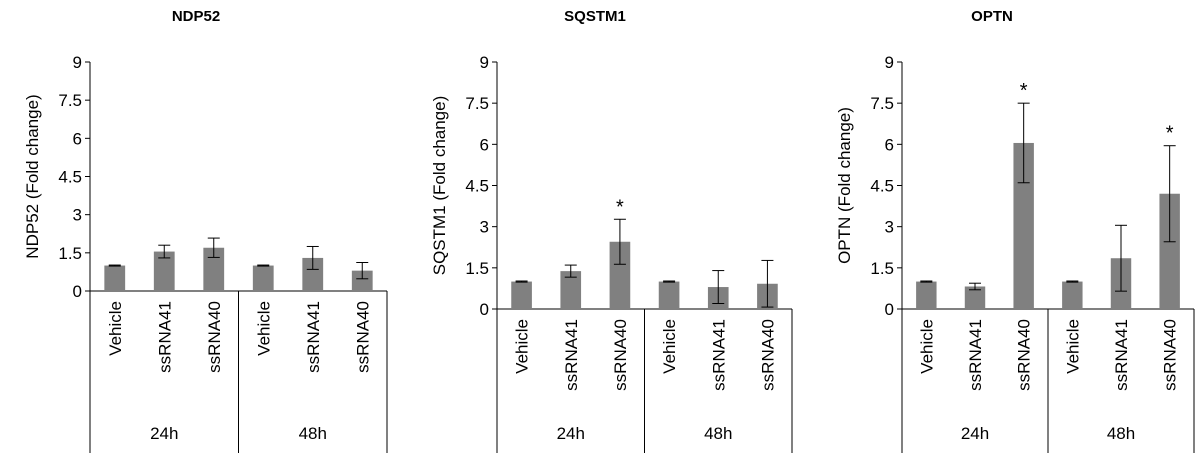 This screenshot has width=1195, height=453. Describe the element at coordinates (196, 16) in the screenshot. I see `chart-title: NDP52` at that location.